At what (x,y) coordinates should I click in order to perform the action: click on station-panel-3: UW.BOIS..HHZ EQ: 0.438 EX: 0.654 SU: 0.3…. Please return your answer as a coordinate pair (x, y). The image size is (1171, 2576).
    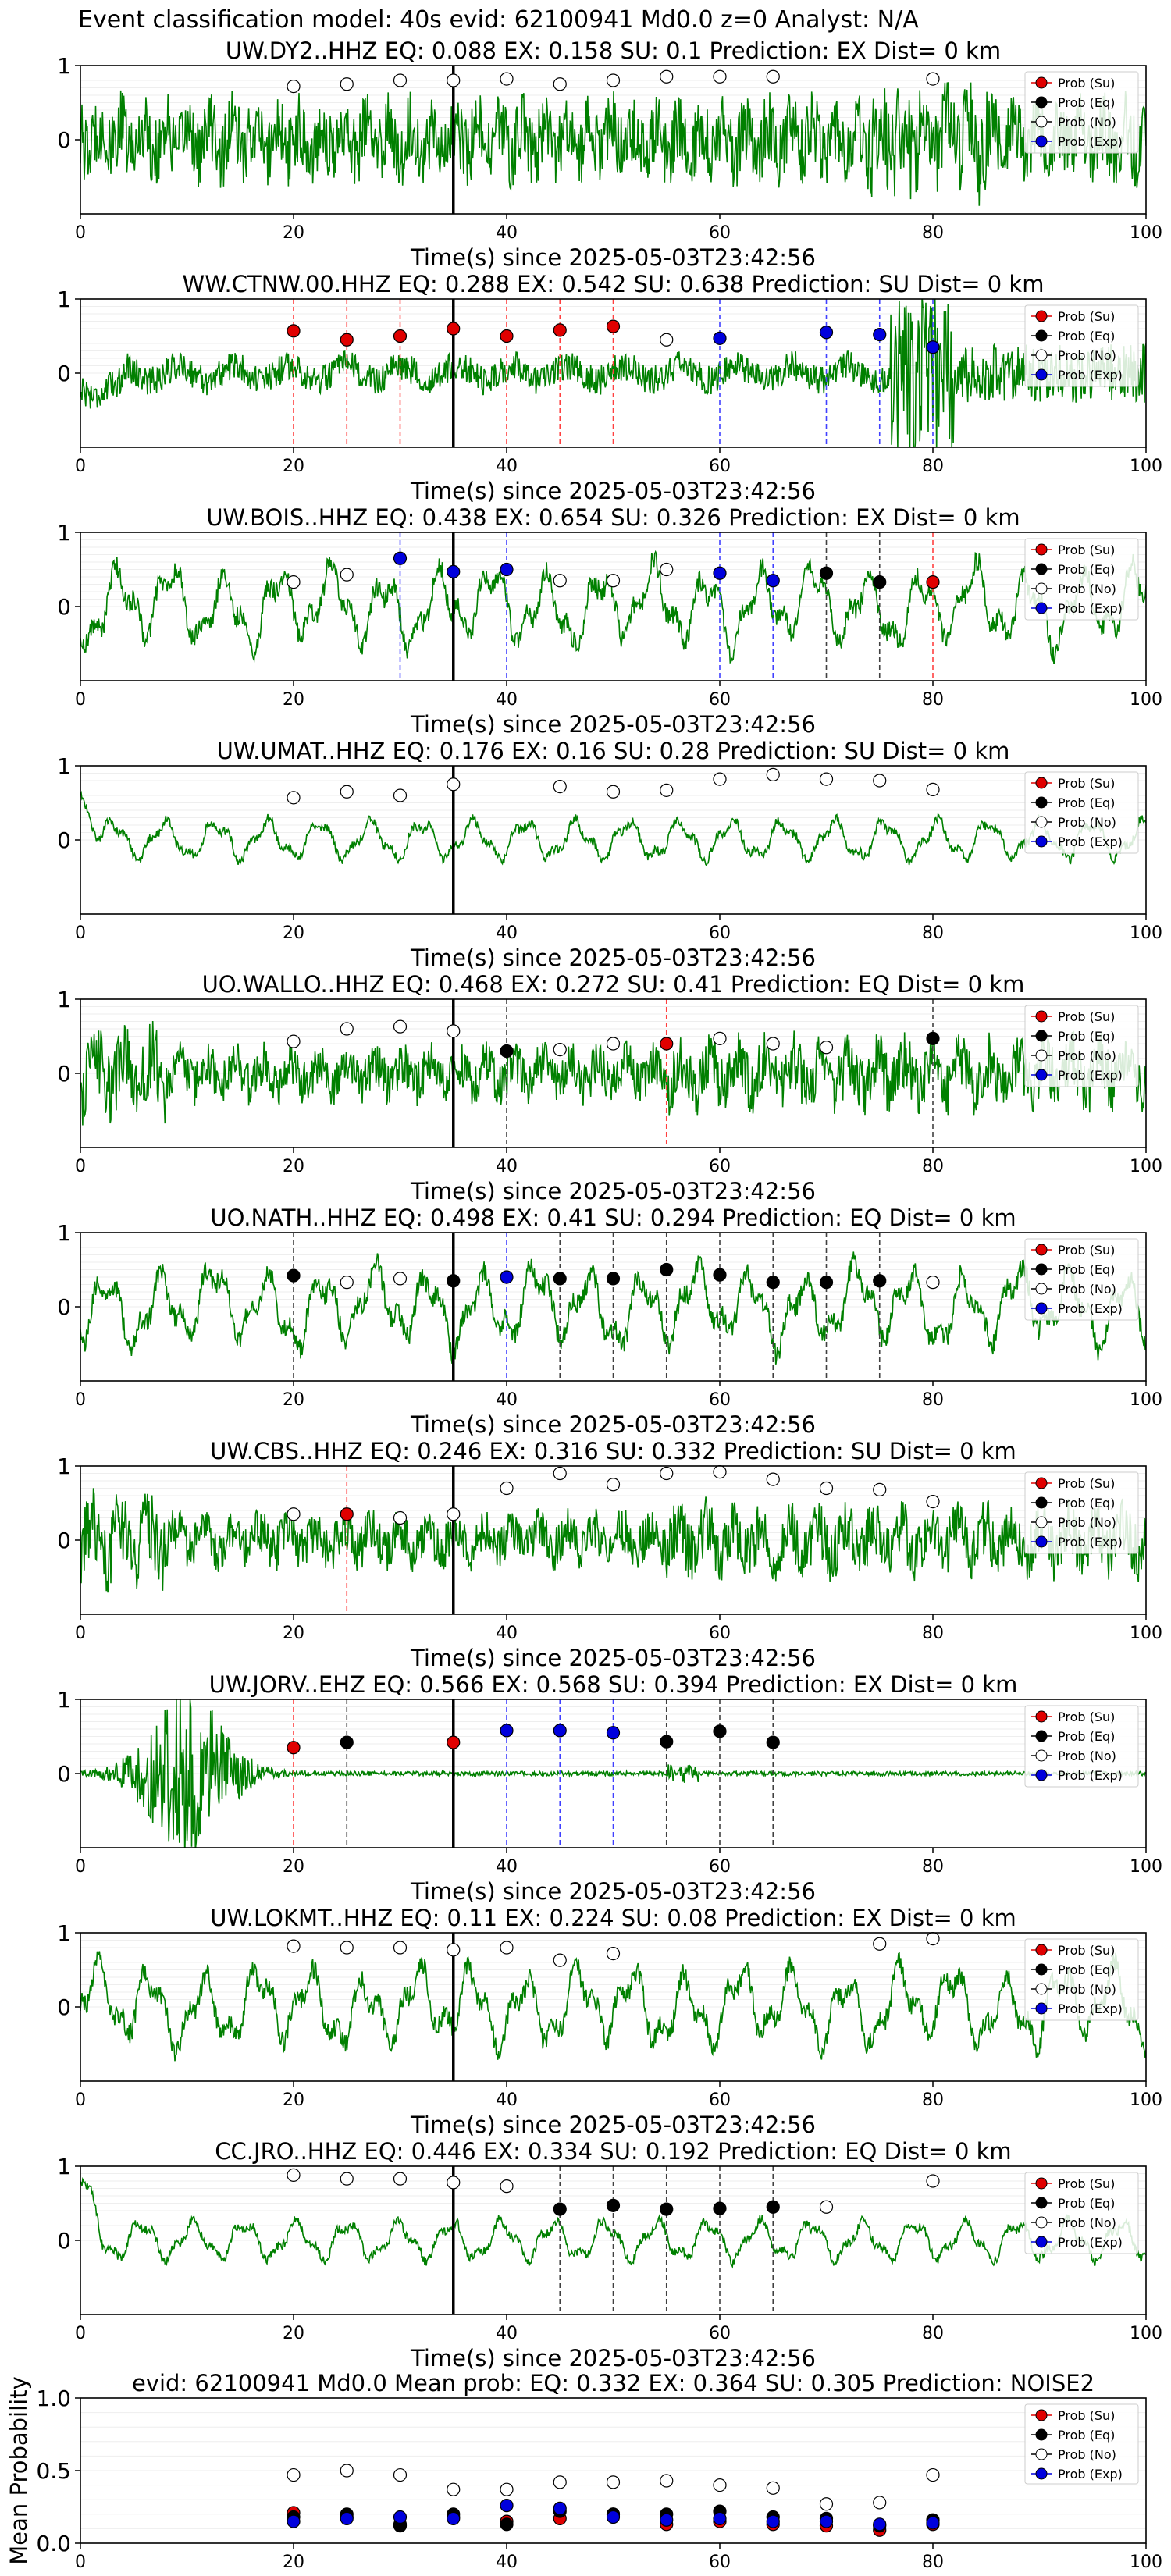
    Looking at the image, I should click on (609, 621).